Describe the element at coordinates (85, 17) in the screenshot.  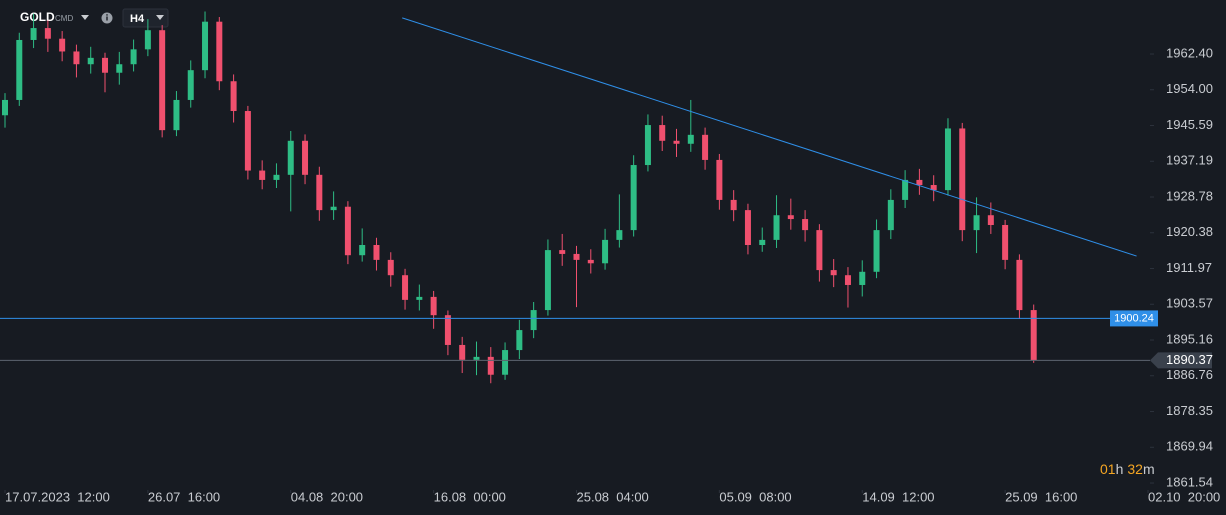
I see `symbol-dropdown` at that location.